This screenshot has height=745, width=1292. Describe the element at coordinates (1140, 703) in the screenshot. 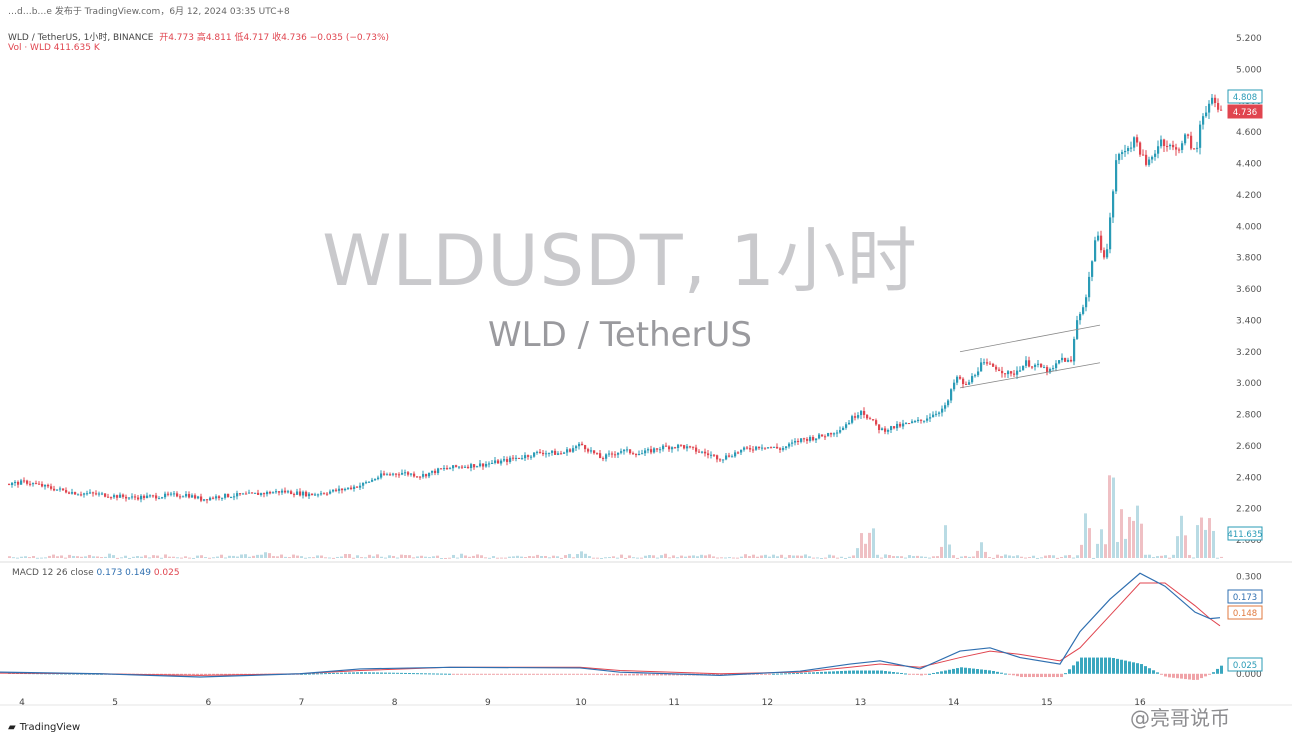

I see `time-tick-label: 16` at that location.